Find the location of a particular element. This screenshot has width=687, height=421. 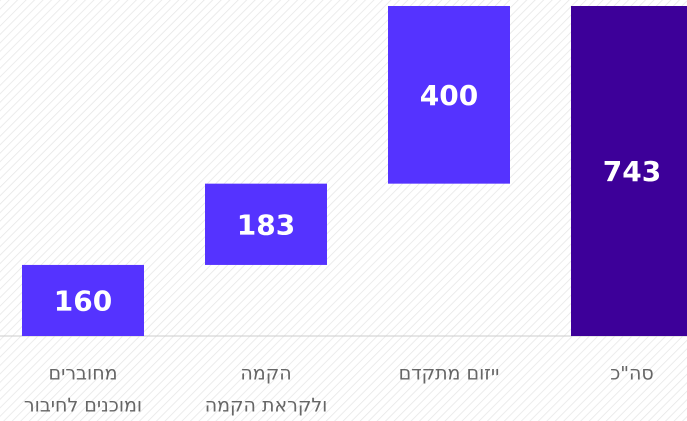

value-label: 183 is located at coordinates (266, 224).